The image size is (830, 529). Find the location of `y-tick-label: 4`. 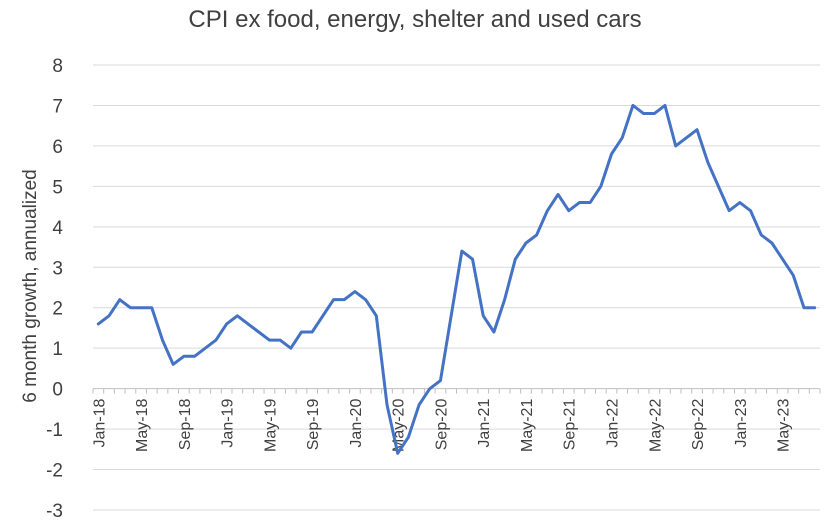

y-tick-label: 4 is located at coordinates (57, 228).